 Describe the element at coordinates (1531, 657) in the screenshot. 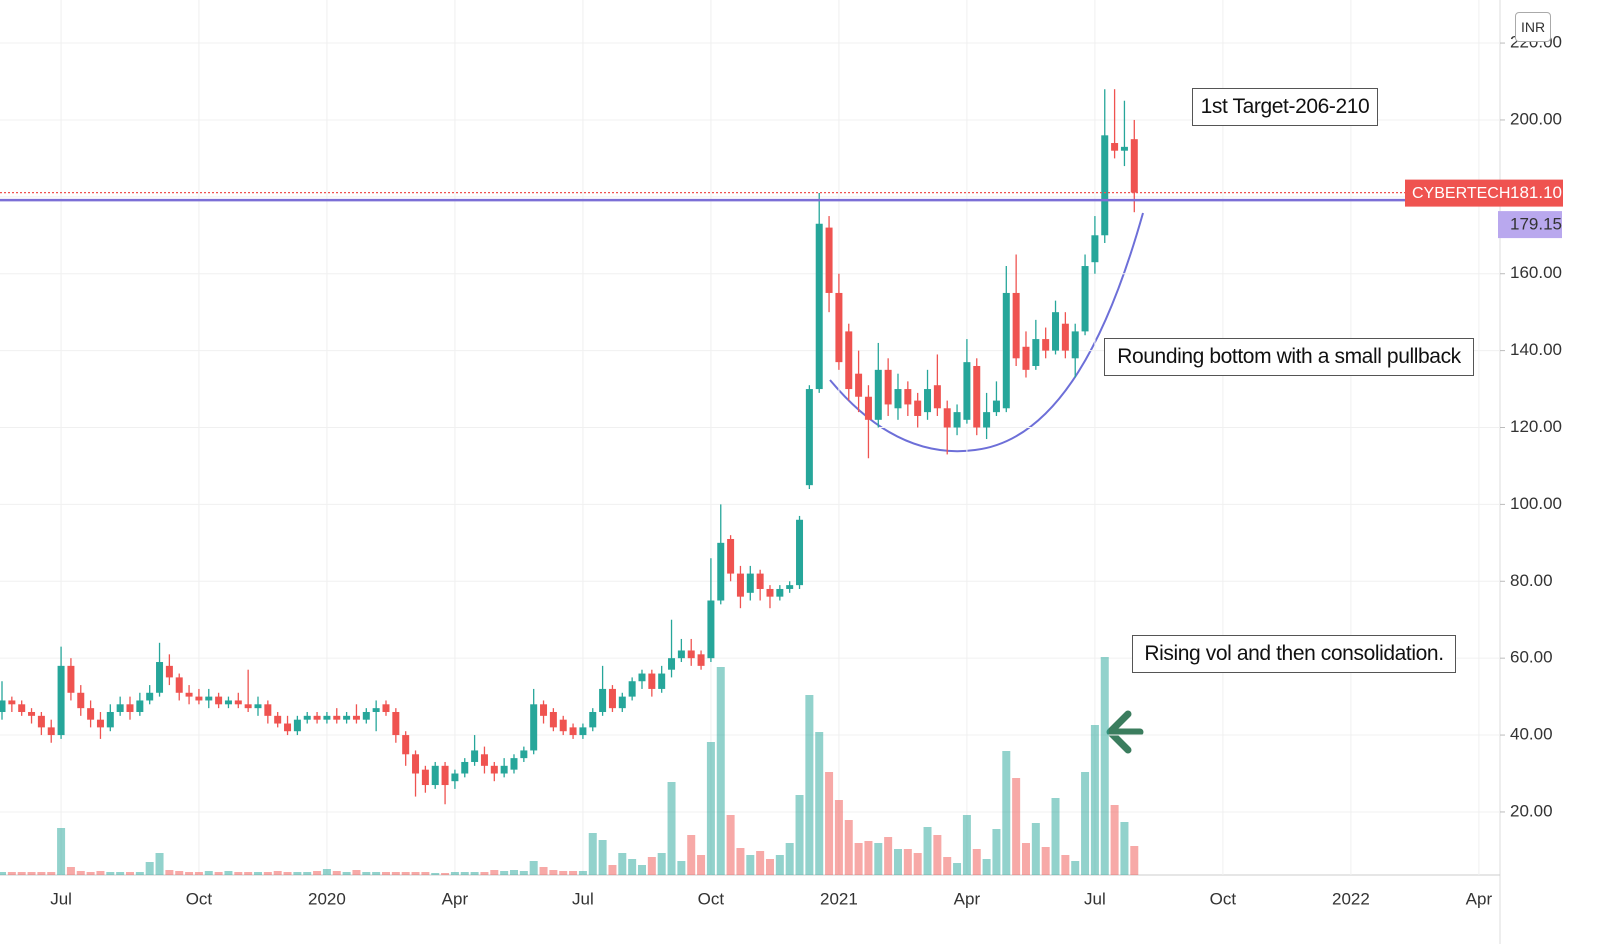

I see `y-tick-label: 60.00` at that location.